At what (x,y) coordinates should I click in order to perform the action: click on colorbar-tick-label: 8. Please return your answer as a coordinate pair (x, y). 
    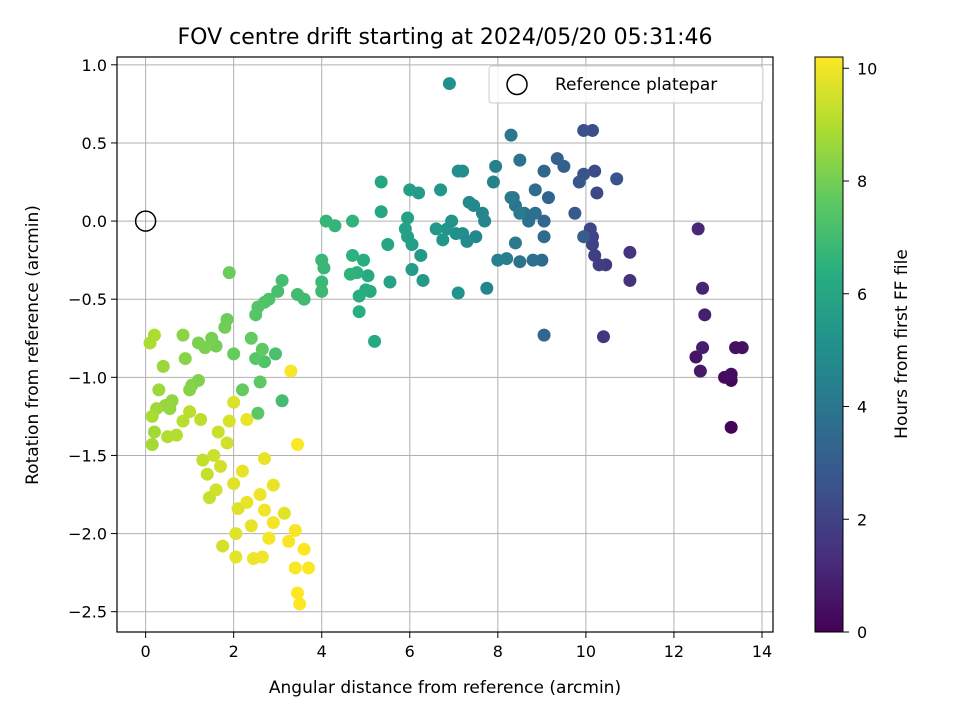
    Looking at the image, I should click on (862, 181).